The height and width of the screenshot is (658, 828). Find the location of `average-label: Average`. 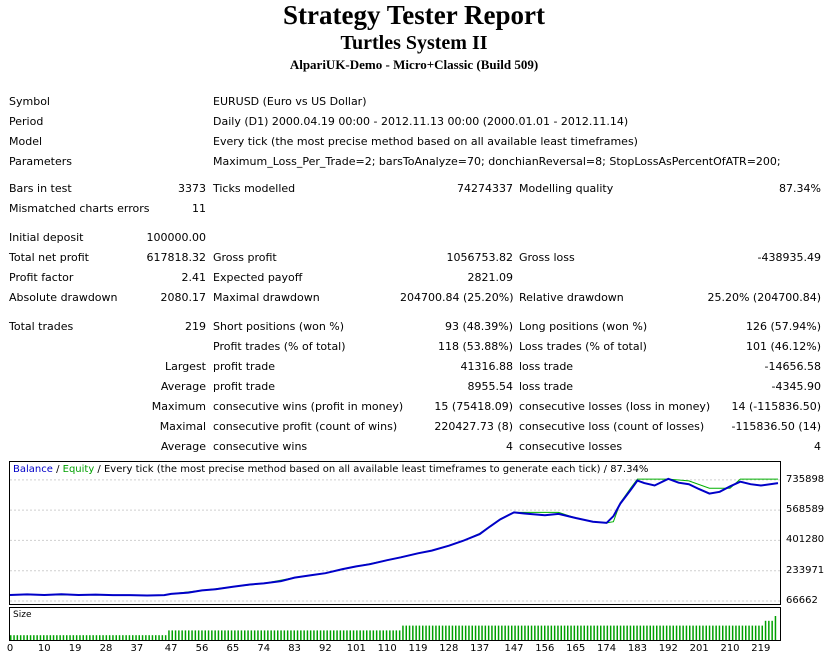

average-label: Average is located at coordinates (183, 386).